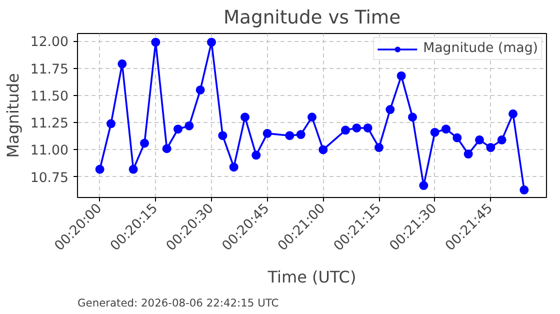 Image resolution: width=560 pixels, height=314 pixels. I want to click on y-tick-label: 11.75, so click(49, 70).